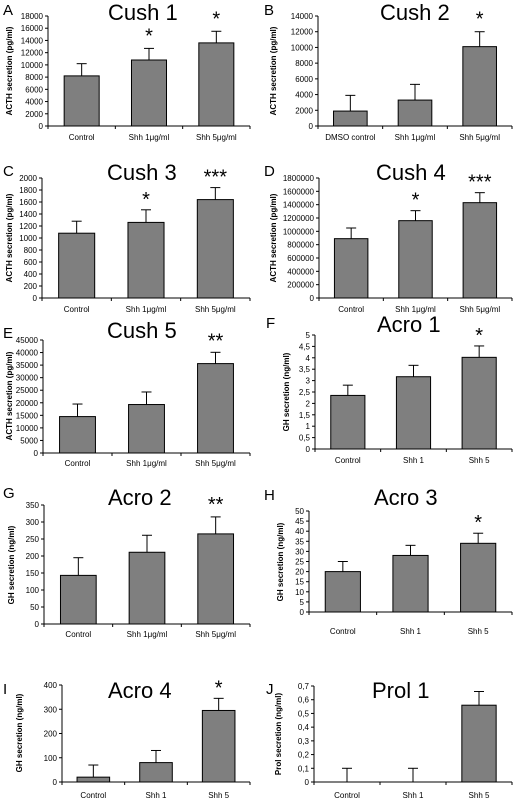 This screenshot has width=520, height=805. Describe the element at coordinates (299, 592) in the screenshot. I see `y-tick-label: 10` at that location.